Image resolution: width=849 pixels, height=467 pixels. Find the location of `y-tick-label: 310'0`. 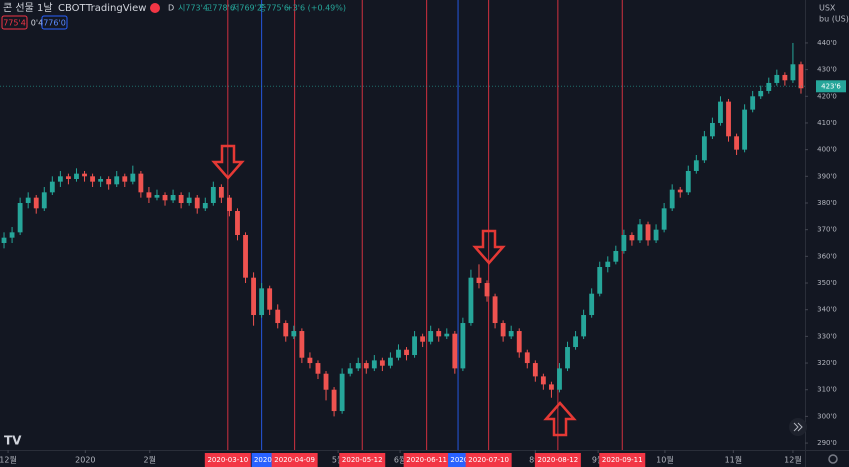

y-tick-label: 310'0 is located at coordinates (827, 390).